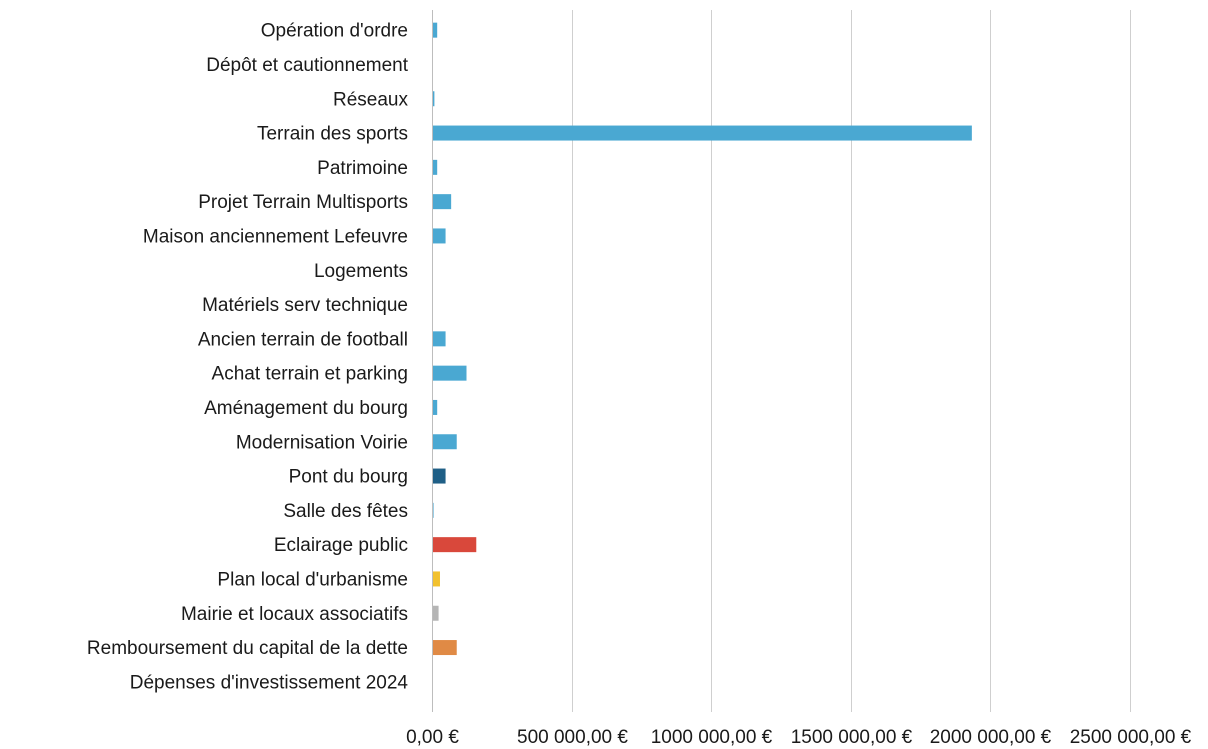 Image resolution: width=1208 pixels, height=749 pixels. I want to click on category-label: Salle des fêtes, so click(345, 511).